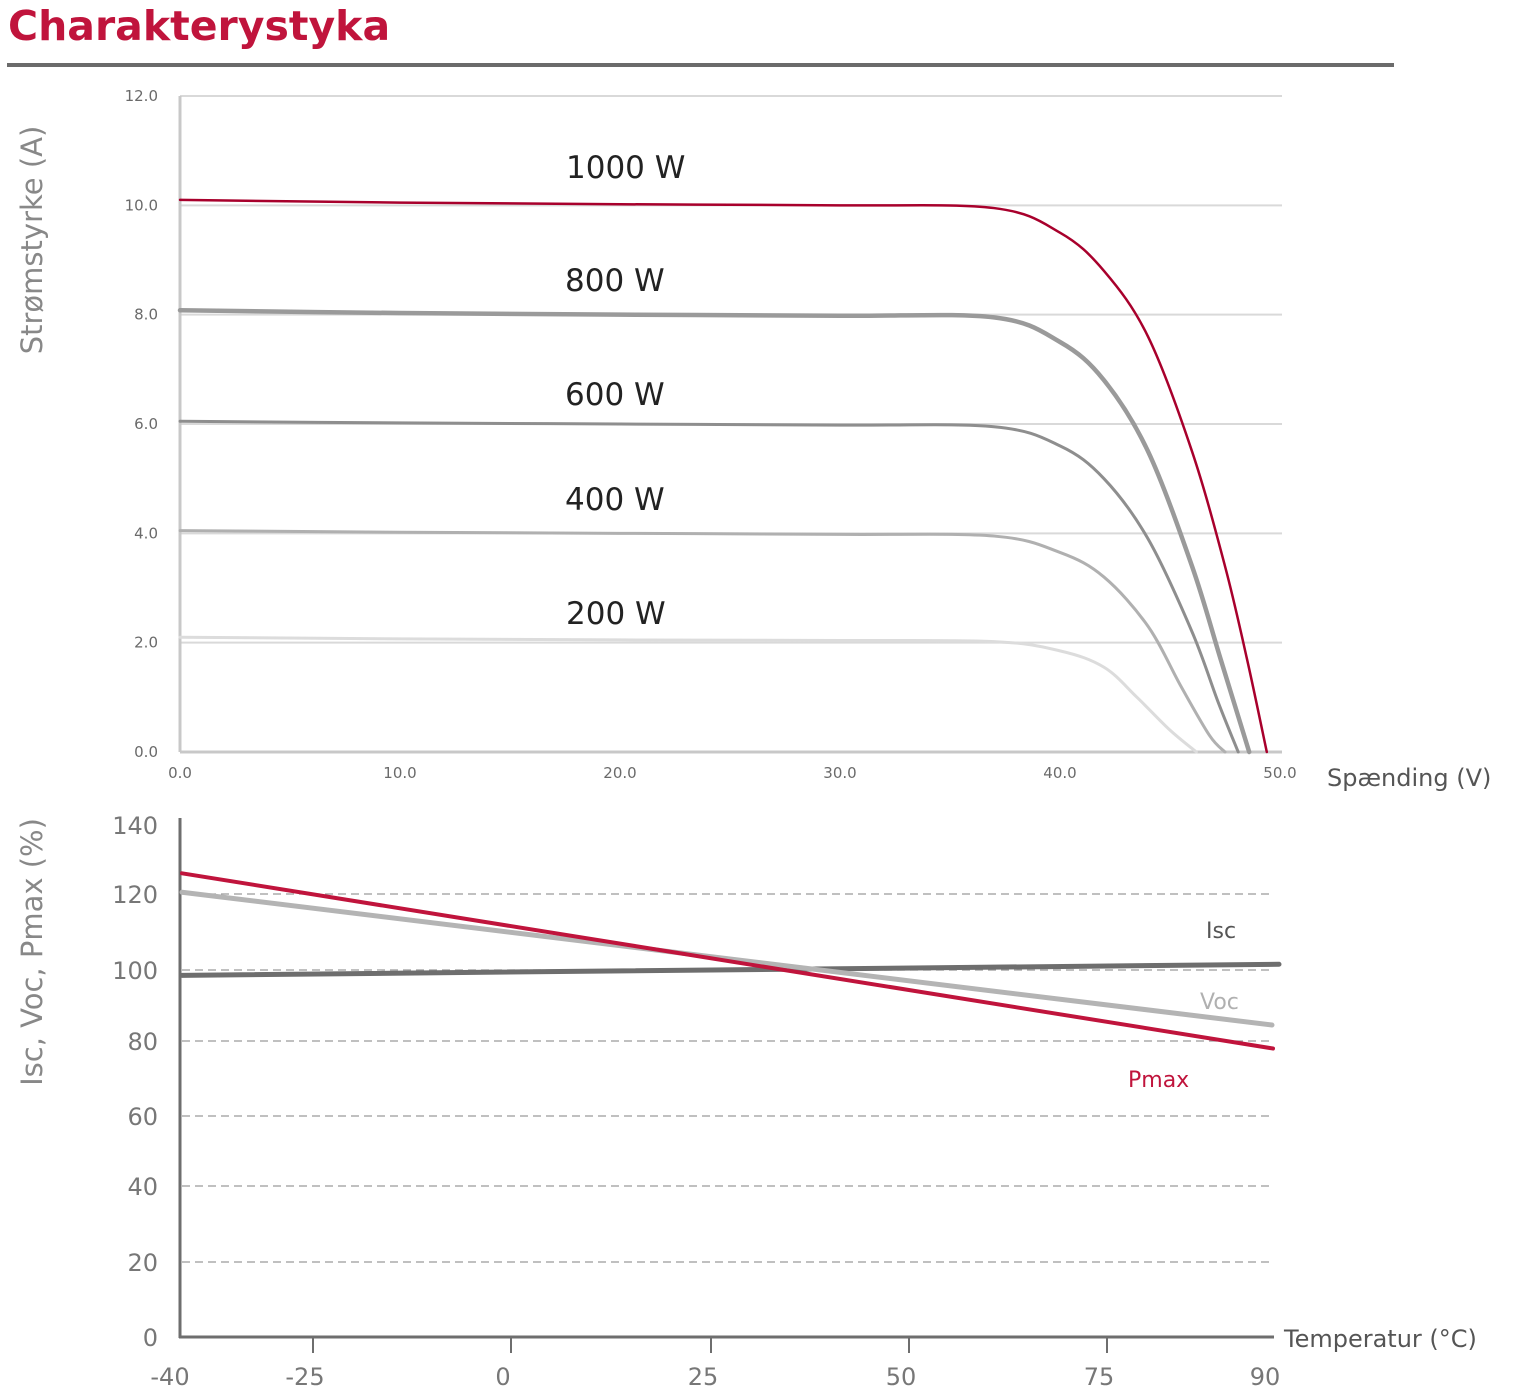  What do you see at coordinates (615, 395) in the screenshot?
I see `curve-label: 600 W` at bounding box center [615, 395].